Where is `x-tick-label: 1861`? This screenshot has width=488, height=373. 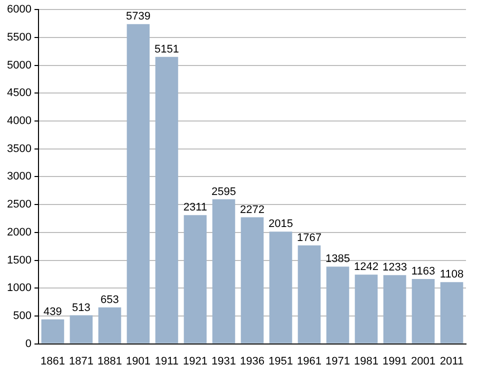
x-tick-label: 1861 is located at coordinates (52, 361).